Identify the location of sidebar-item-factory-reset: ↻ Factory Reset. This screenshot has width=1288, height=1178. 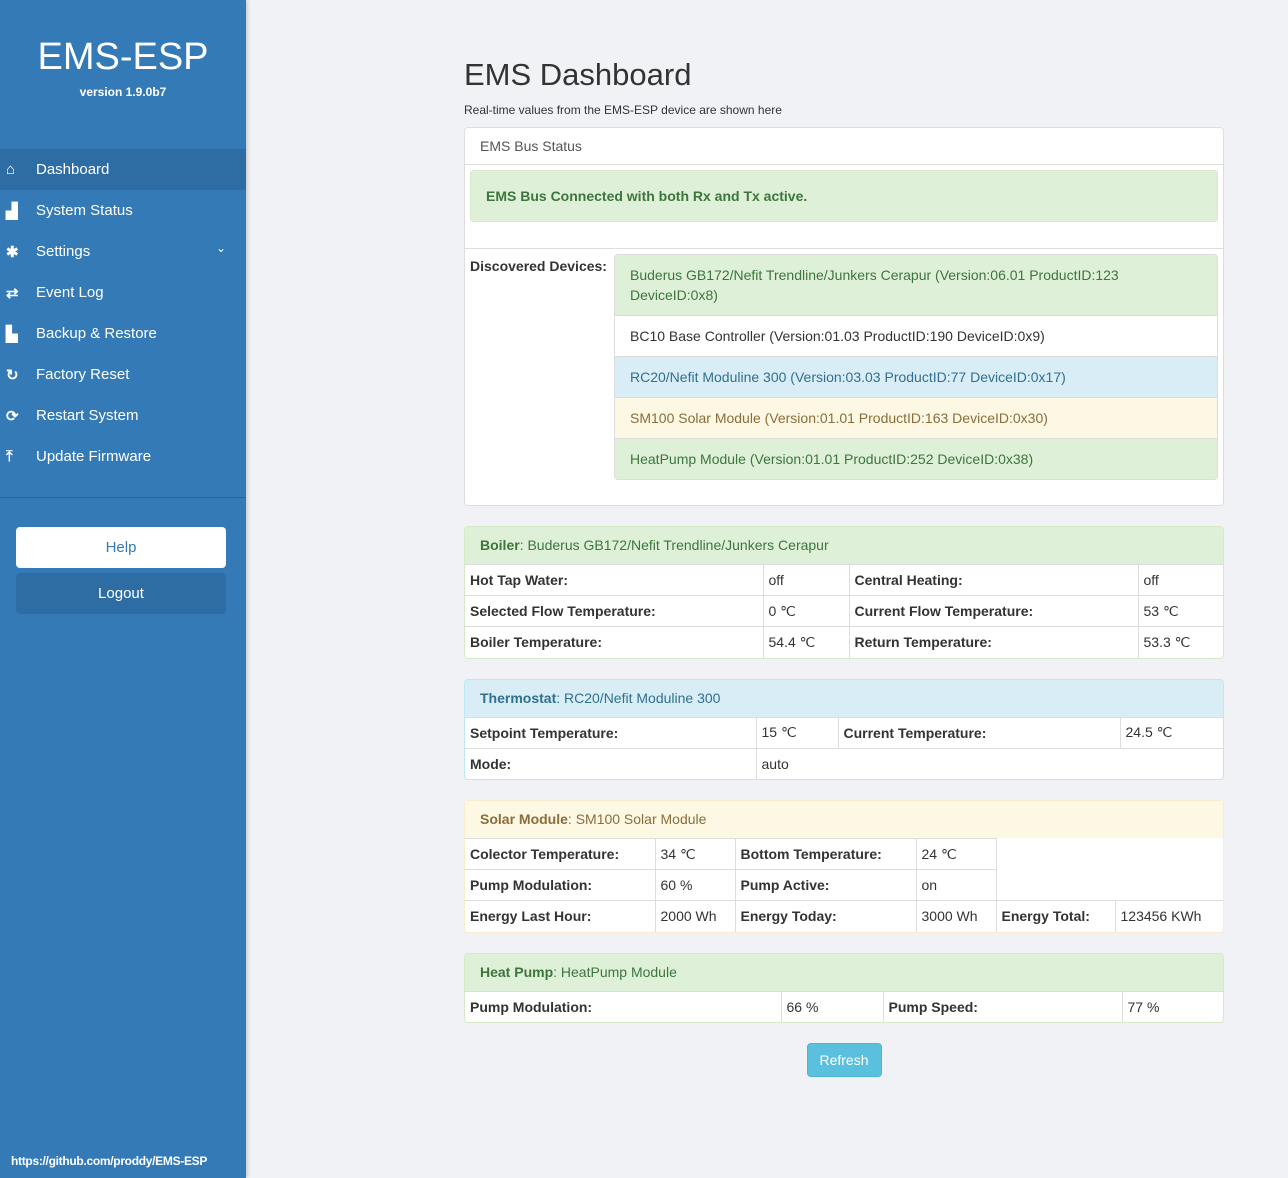
(123, 374).